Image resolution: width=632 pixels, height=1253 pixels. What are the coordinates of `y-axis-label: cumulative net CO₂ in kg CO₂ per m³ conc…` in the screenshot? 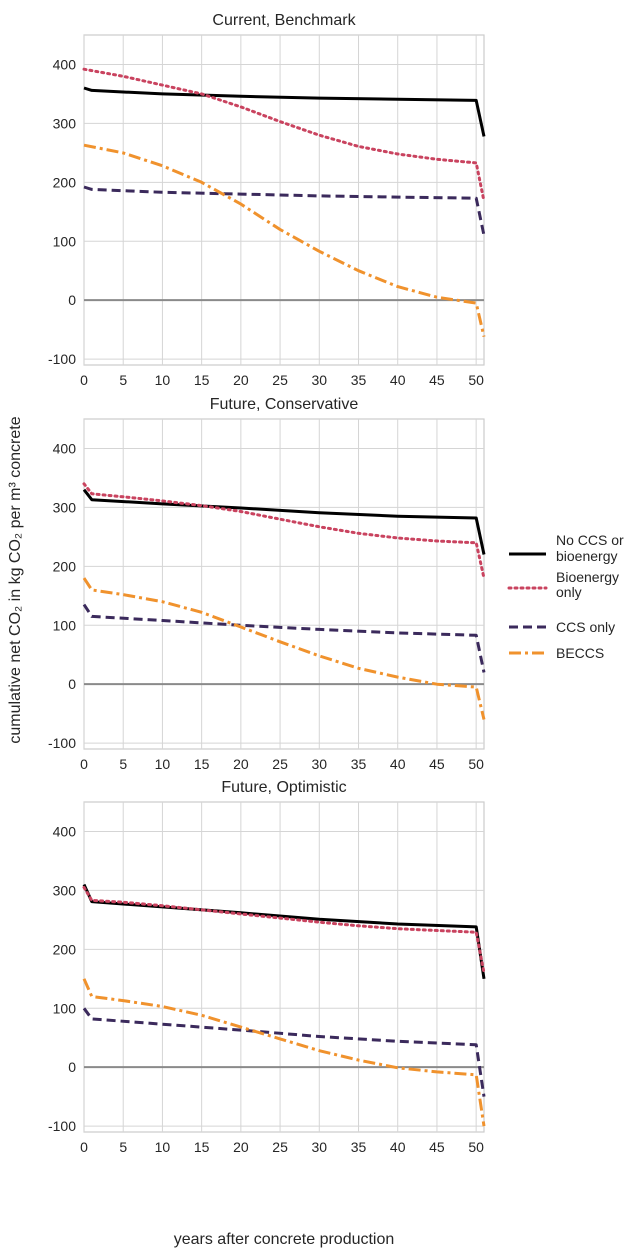 It's located at (15, 579).